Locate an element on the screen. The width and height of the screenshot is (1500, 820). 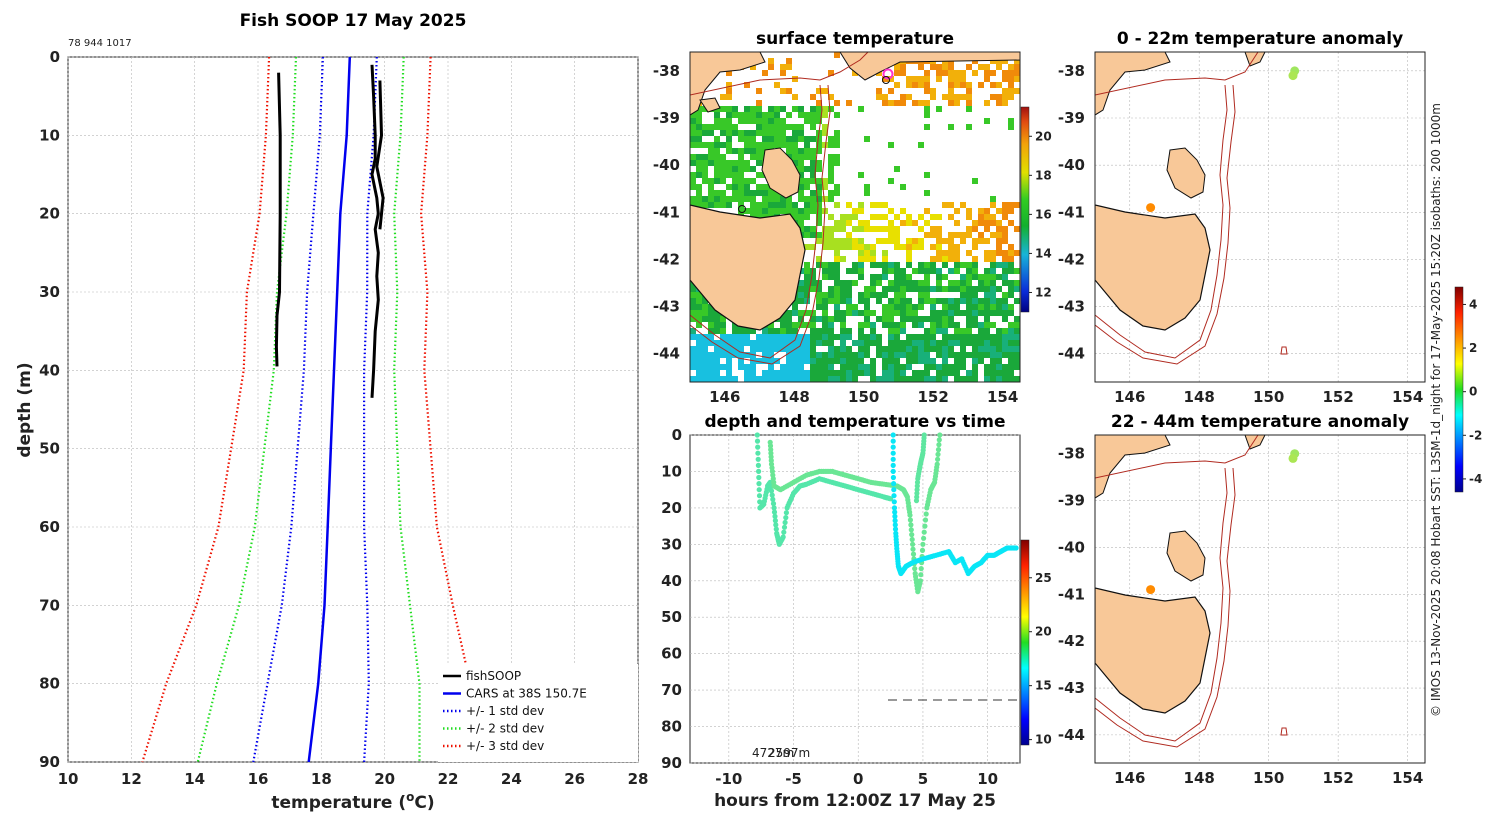
cars-std2-upper-line is located at coordinates (407, 409).